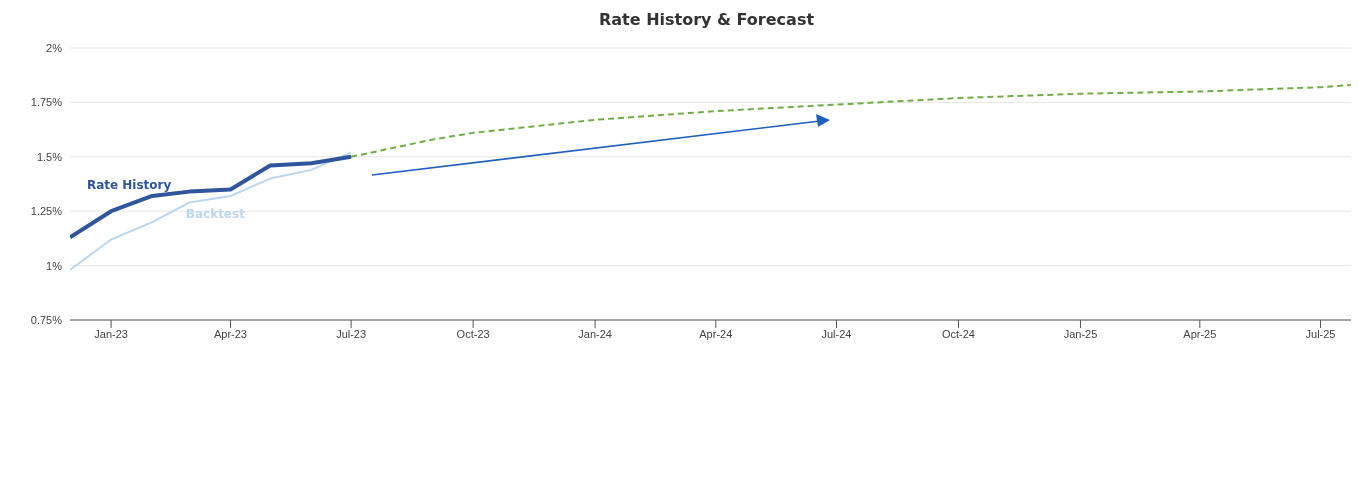 This screenshot has height=498, width=1359. I want to click on x-tick-label: Jan-25, so click(1080, 333).